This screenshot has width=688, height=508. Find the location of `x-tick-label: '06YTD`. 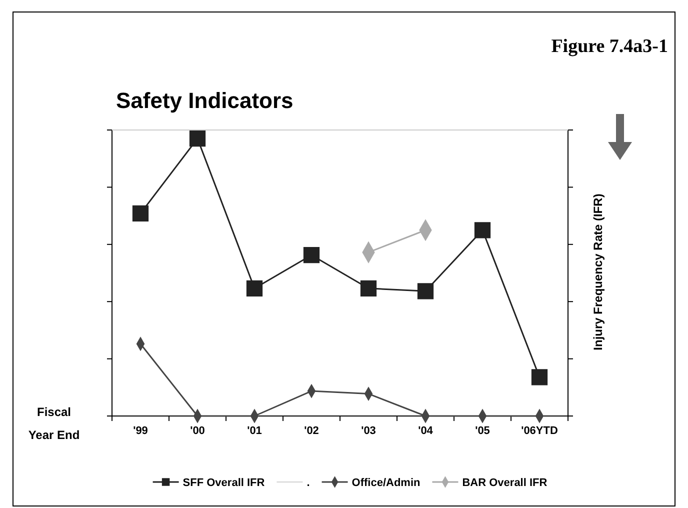

x-tick-label: '06YTD is located at coordinates (539, 430).